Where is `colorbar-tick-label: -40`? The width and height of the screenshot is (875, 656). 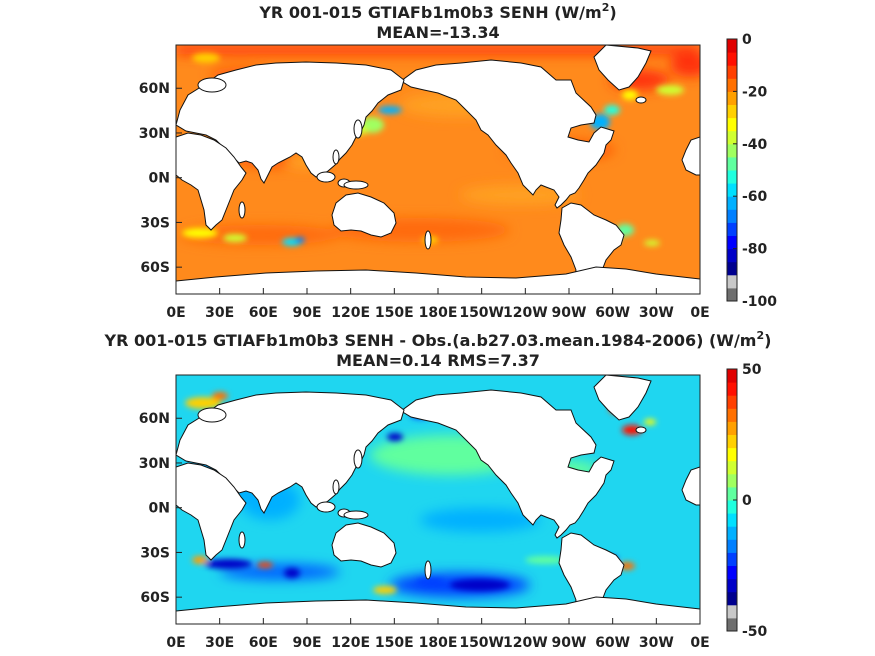 colorbar-tick-label: -40 is located at coordinates (755, 145).